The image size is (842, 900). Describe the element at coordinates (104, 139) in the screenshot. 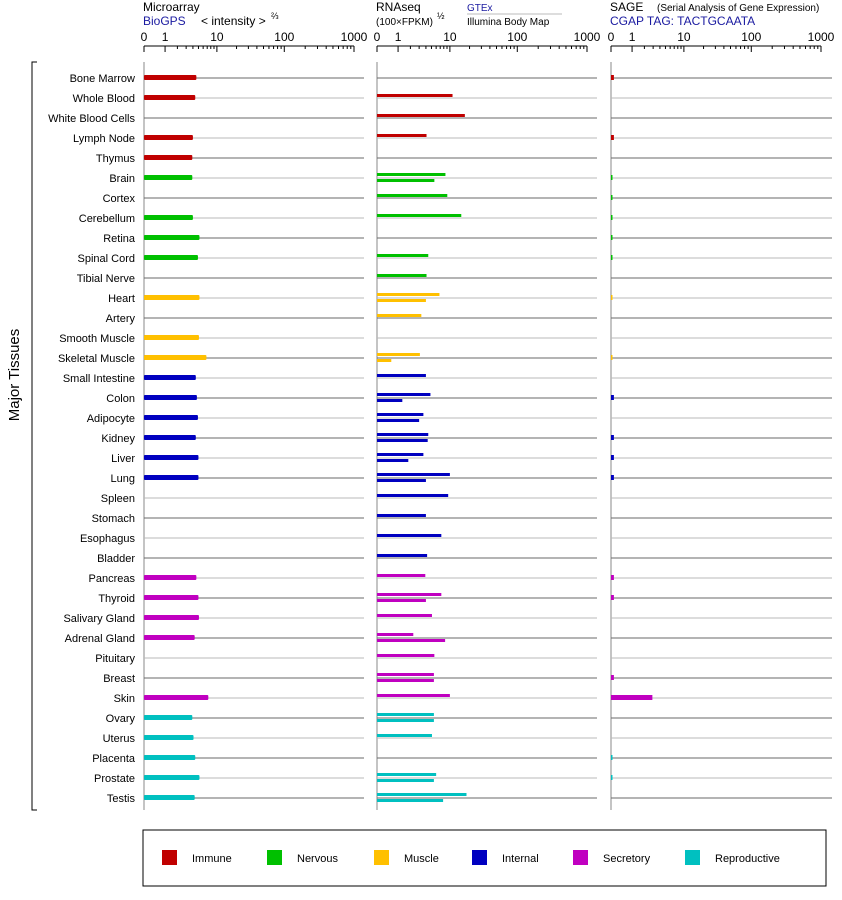

I see `tissue-label: Lymph Node` at that location.